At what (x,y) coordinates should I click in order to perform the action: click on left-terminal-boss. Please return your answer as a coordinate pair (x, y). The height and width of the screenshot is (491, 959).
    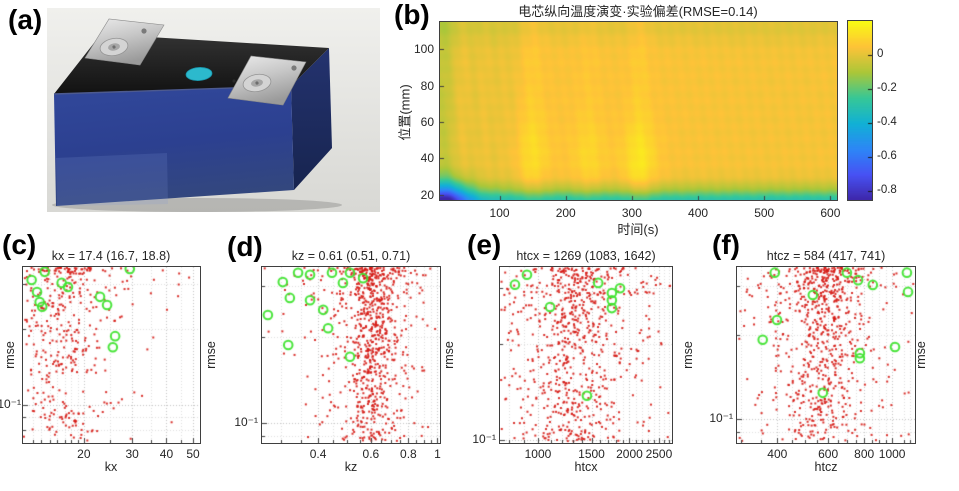
    Looking at the image, I should click on (114, 47).